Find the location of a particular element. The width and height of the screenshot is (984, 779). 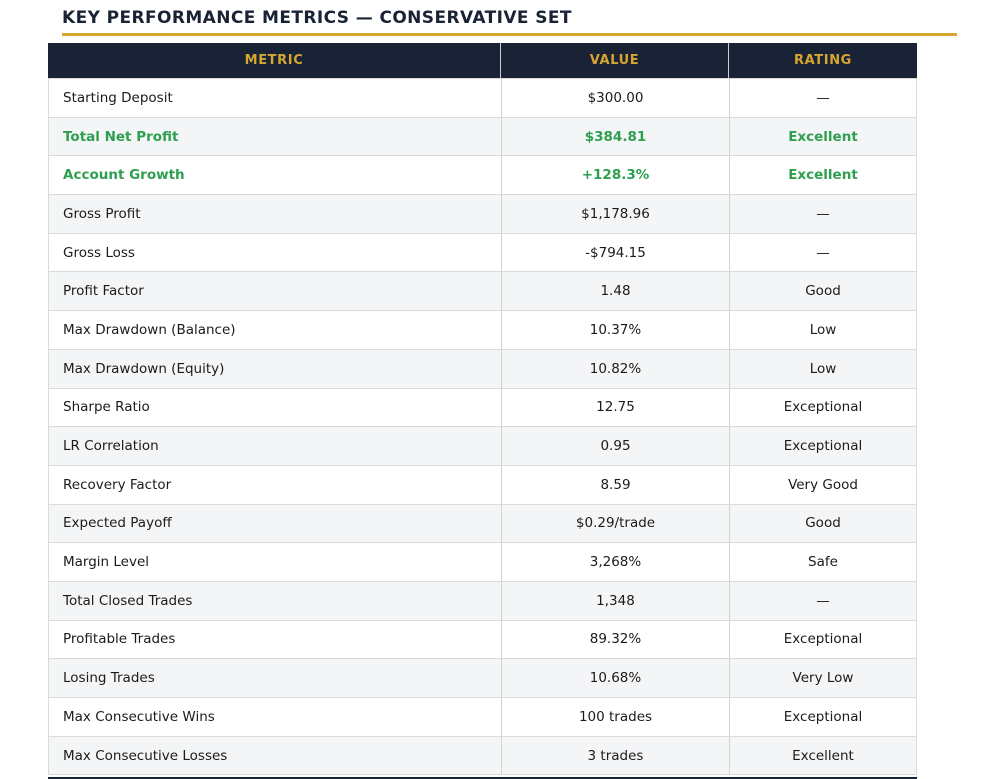

table-row: Account Growth +128.3% Excellent is located at coordinates (482, 176).